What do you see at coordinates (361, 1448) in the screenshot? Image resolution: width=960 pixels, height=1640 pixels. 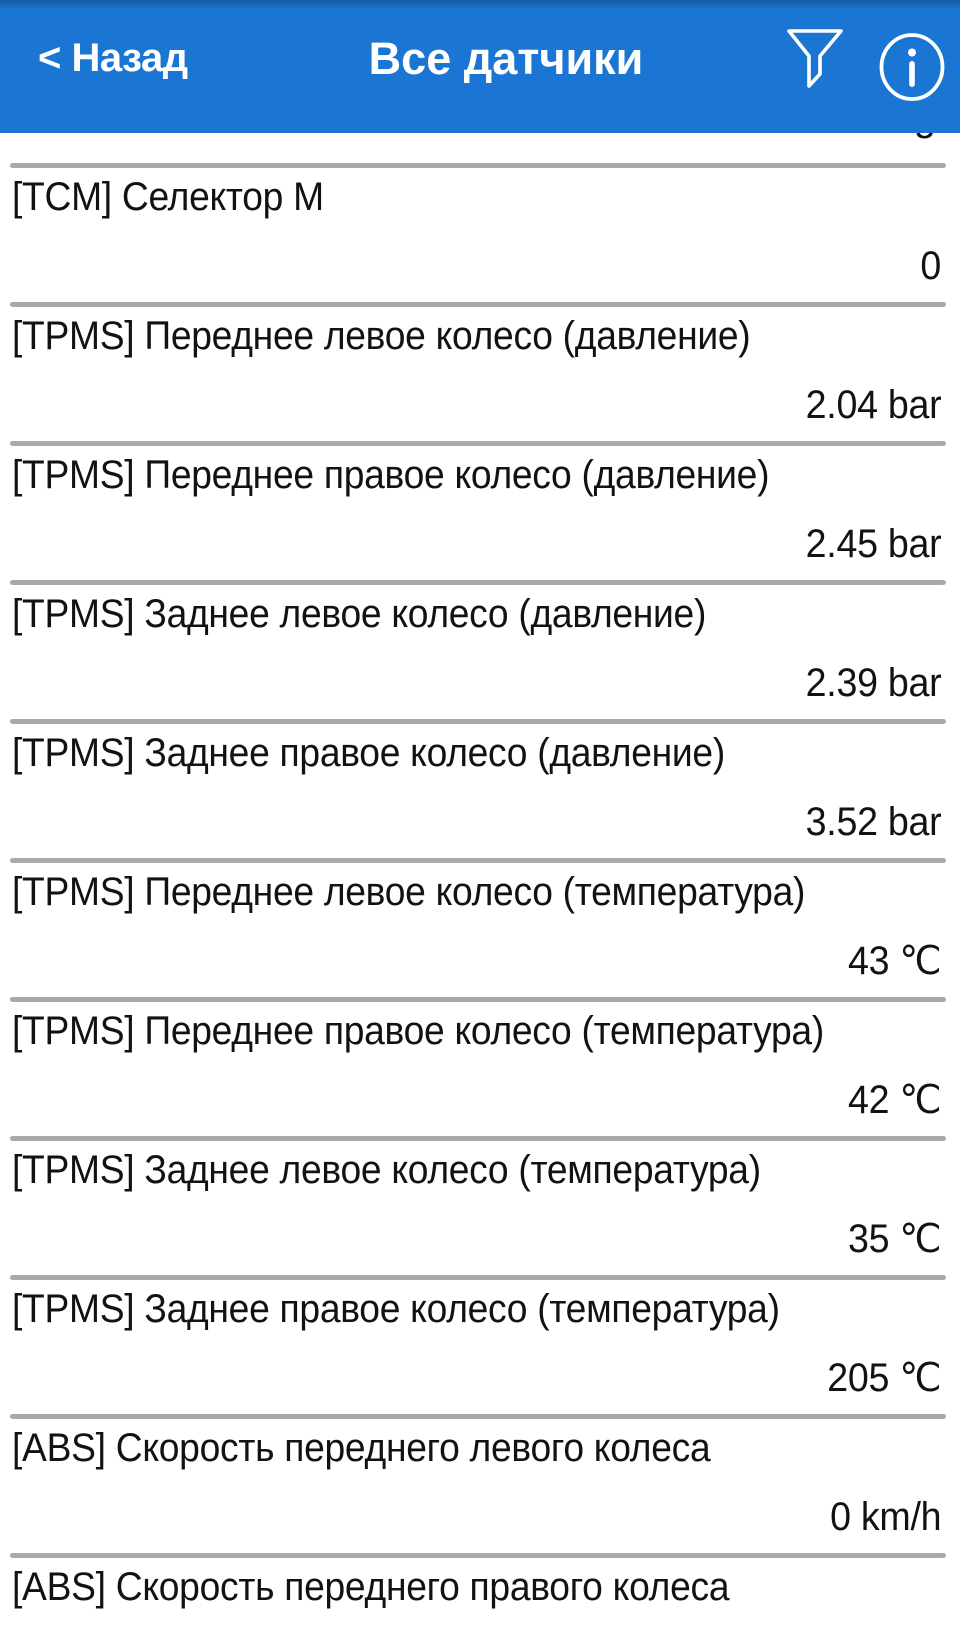 I see `sensor-label: [ABS] Скорость переднего левого колеса` at bounding box center [361, 1448].